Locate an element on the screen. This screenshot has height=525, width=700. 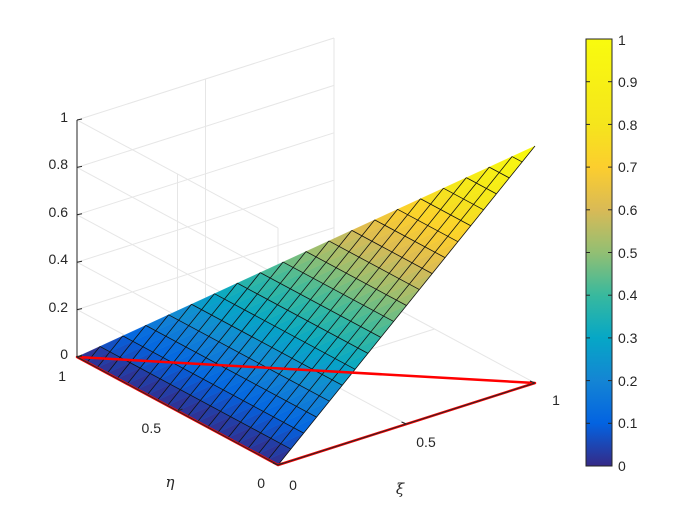
colorbar: 0 0.1 0.2 0.3 0.4 0.5 0.6 0.7 0.8 0.9 1 is located at coordinates (611, 253).